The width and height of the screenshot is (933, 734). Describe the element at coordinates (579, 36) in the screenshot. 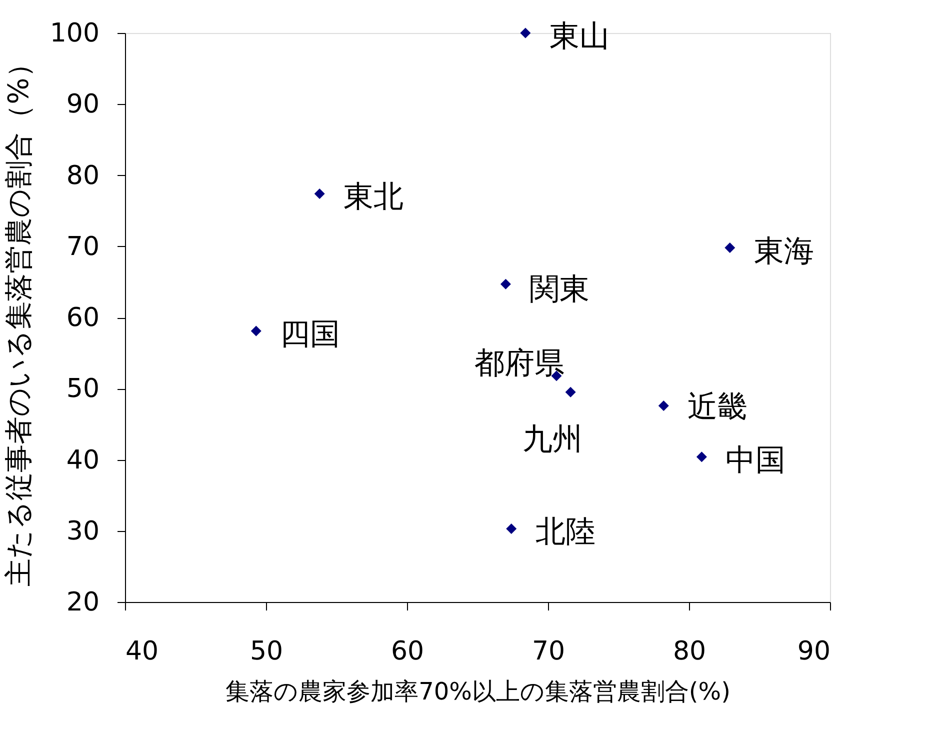

I see `annotation: 東山` at that location.